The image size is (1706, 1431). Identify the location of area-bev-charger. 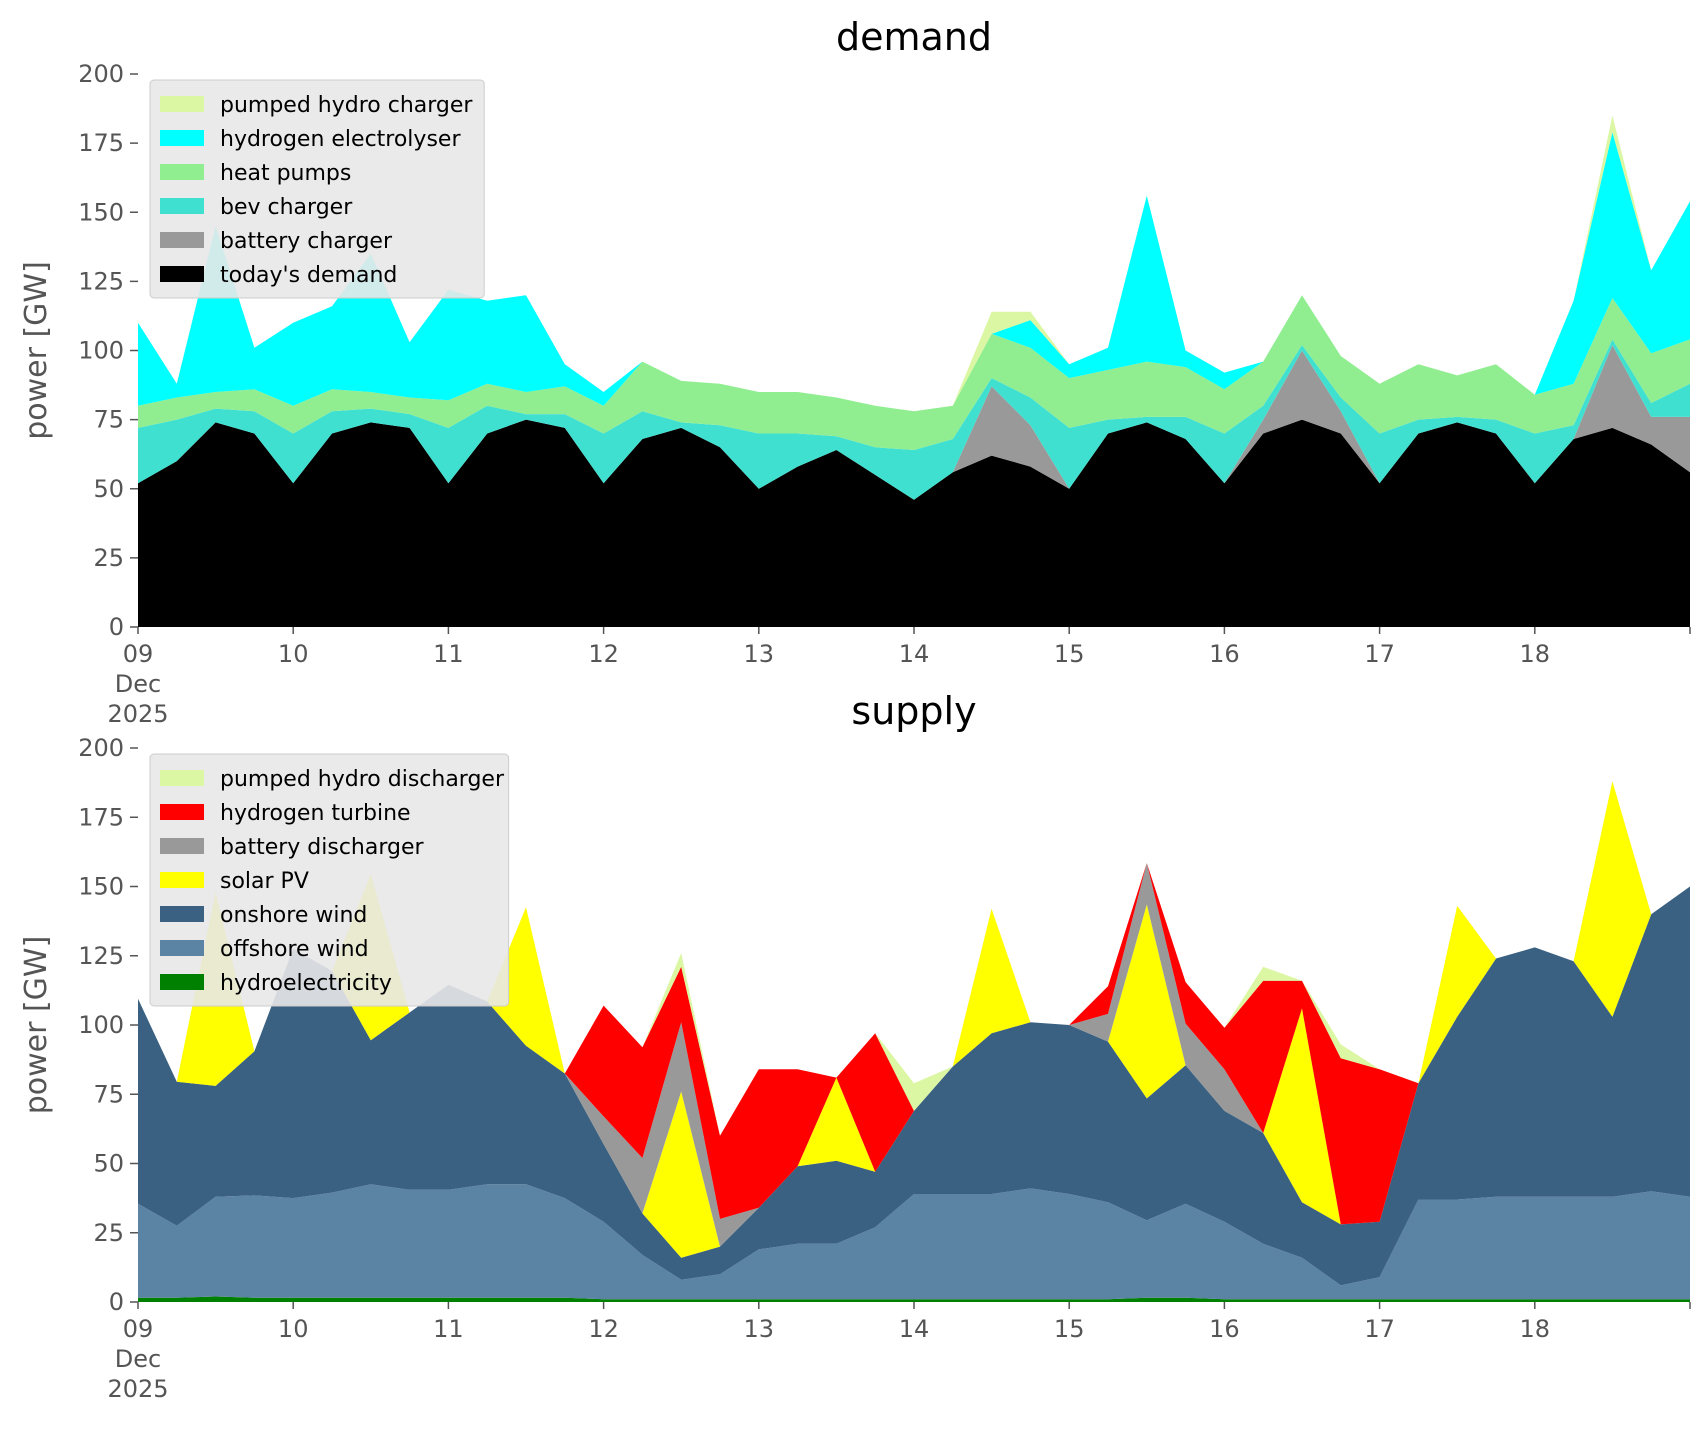
(914, 419).